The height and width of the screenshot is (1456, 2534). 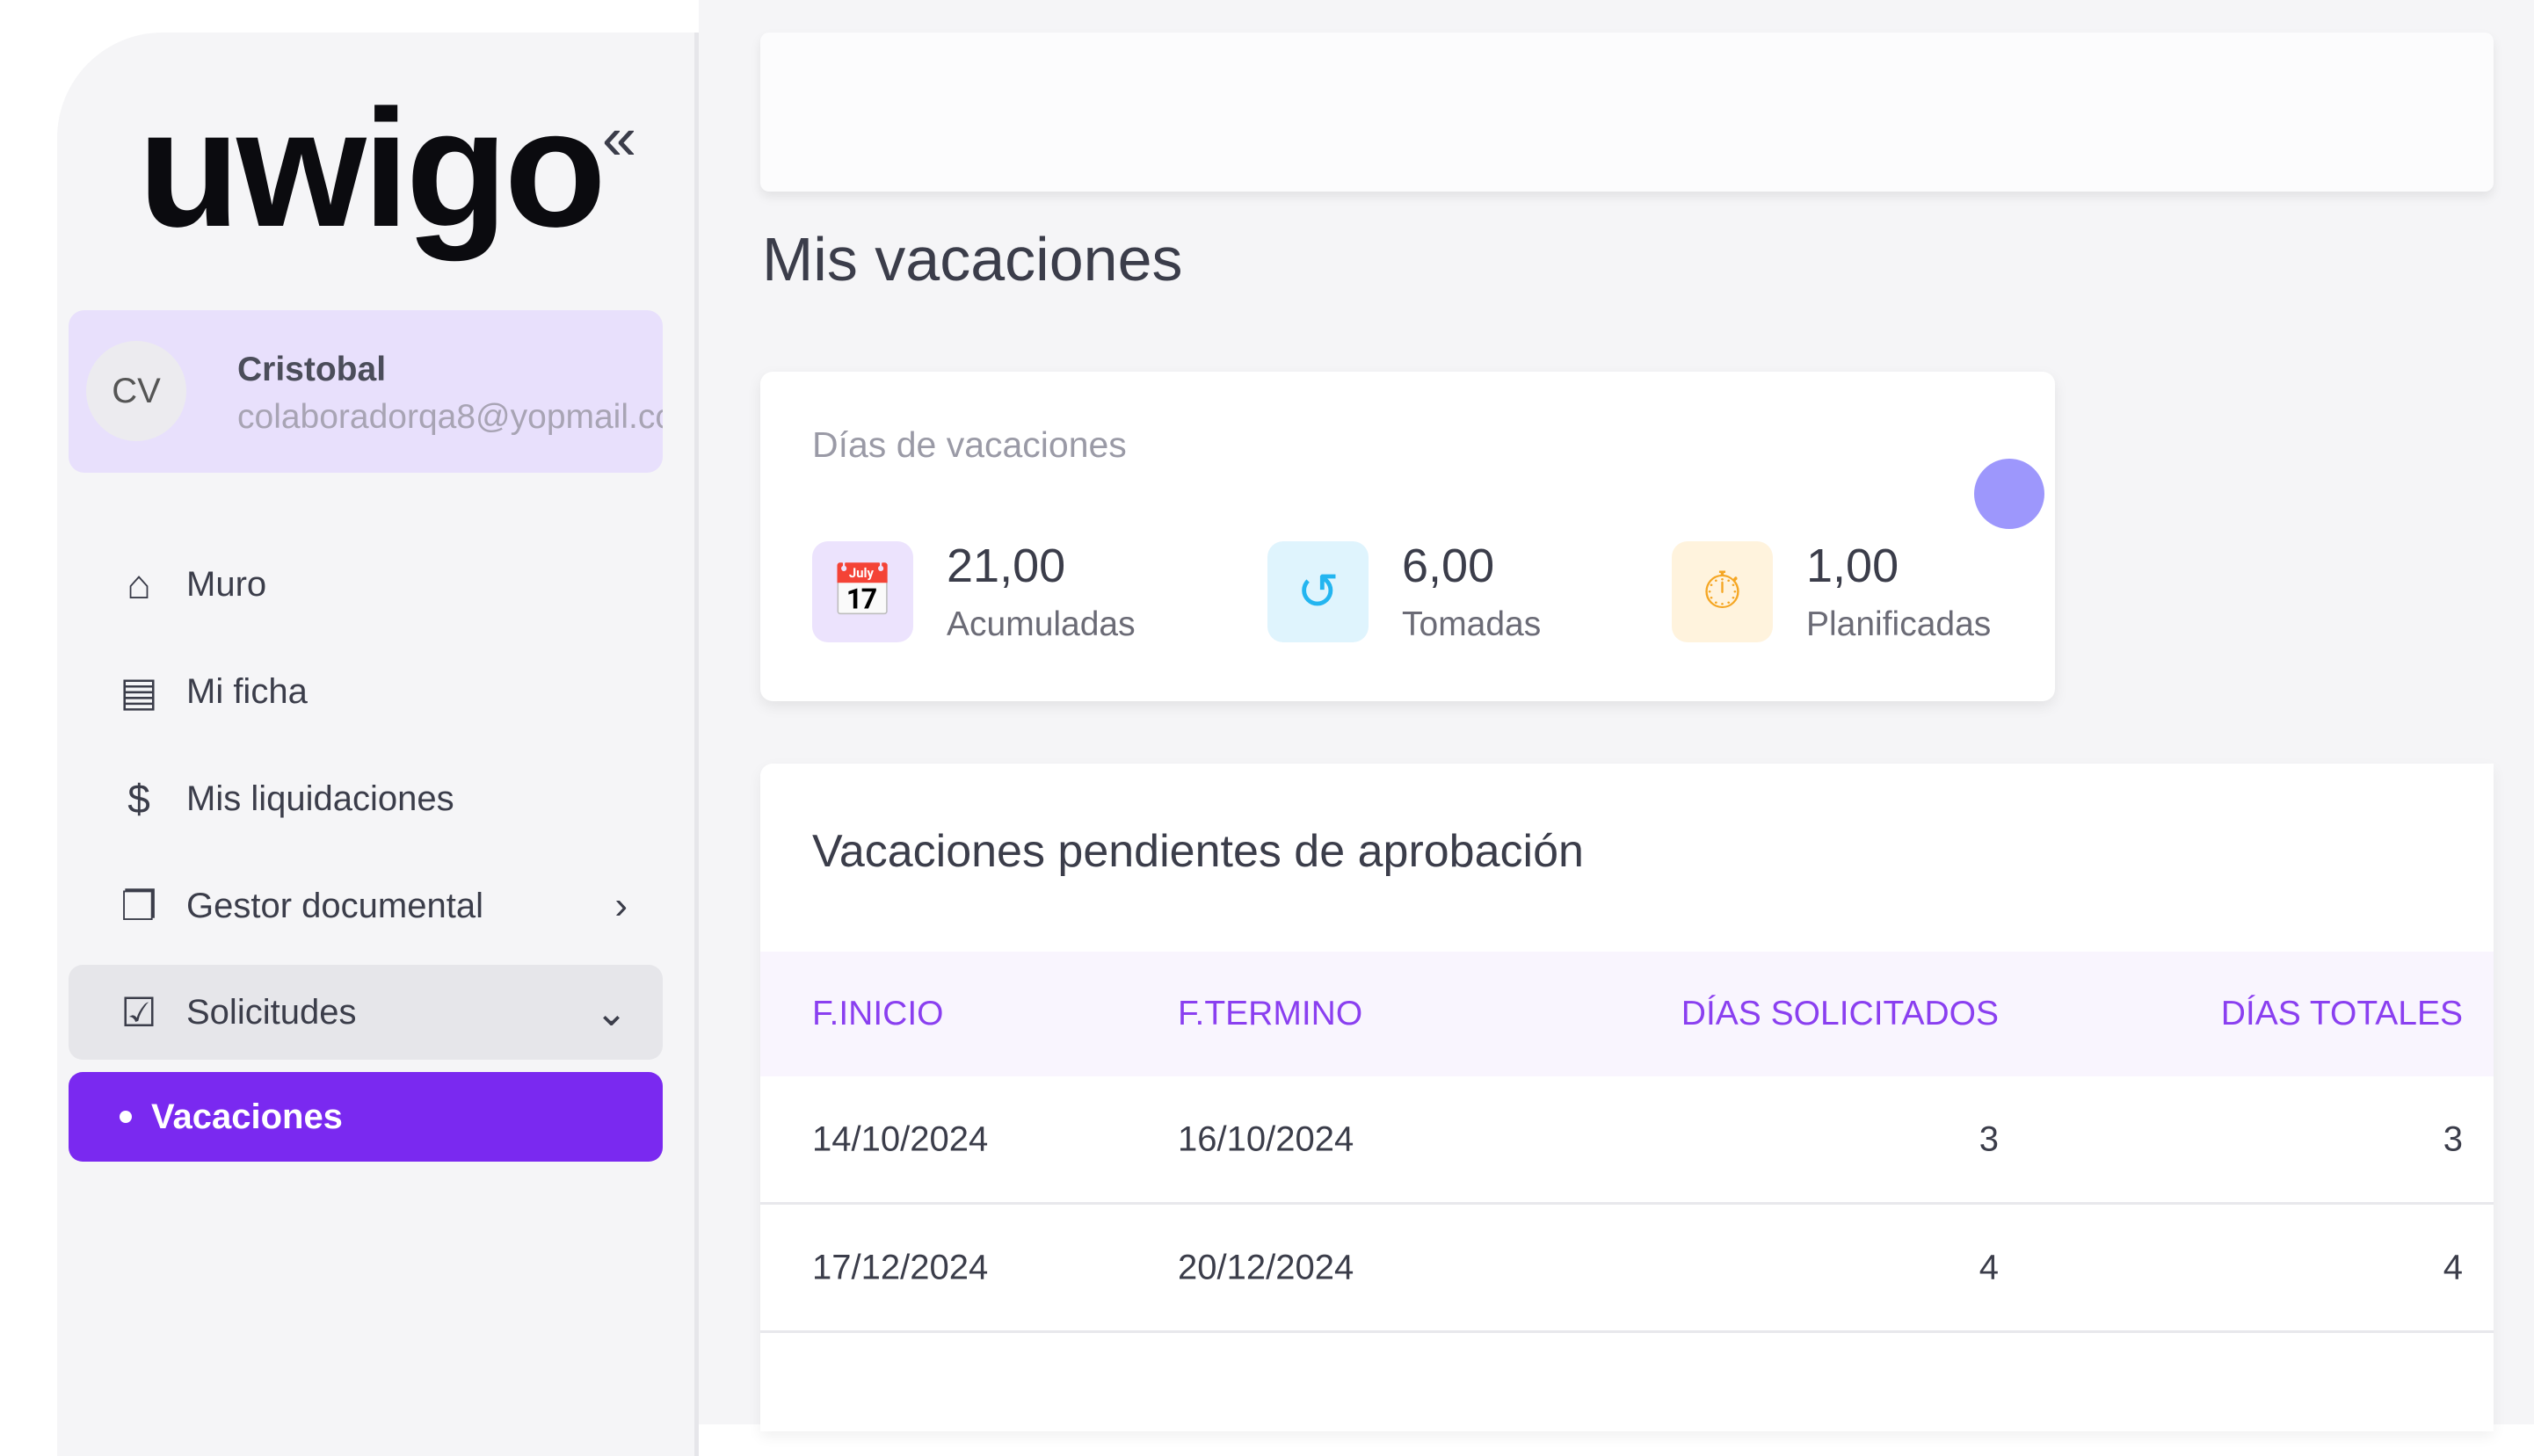 What do you see at coordinates (969, 445) in the screenshot?
I see `stats-heading: Días de vacaciones` at bounding box center [969, 445].